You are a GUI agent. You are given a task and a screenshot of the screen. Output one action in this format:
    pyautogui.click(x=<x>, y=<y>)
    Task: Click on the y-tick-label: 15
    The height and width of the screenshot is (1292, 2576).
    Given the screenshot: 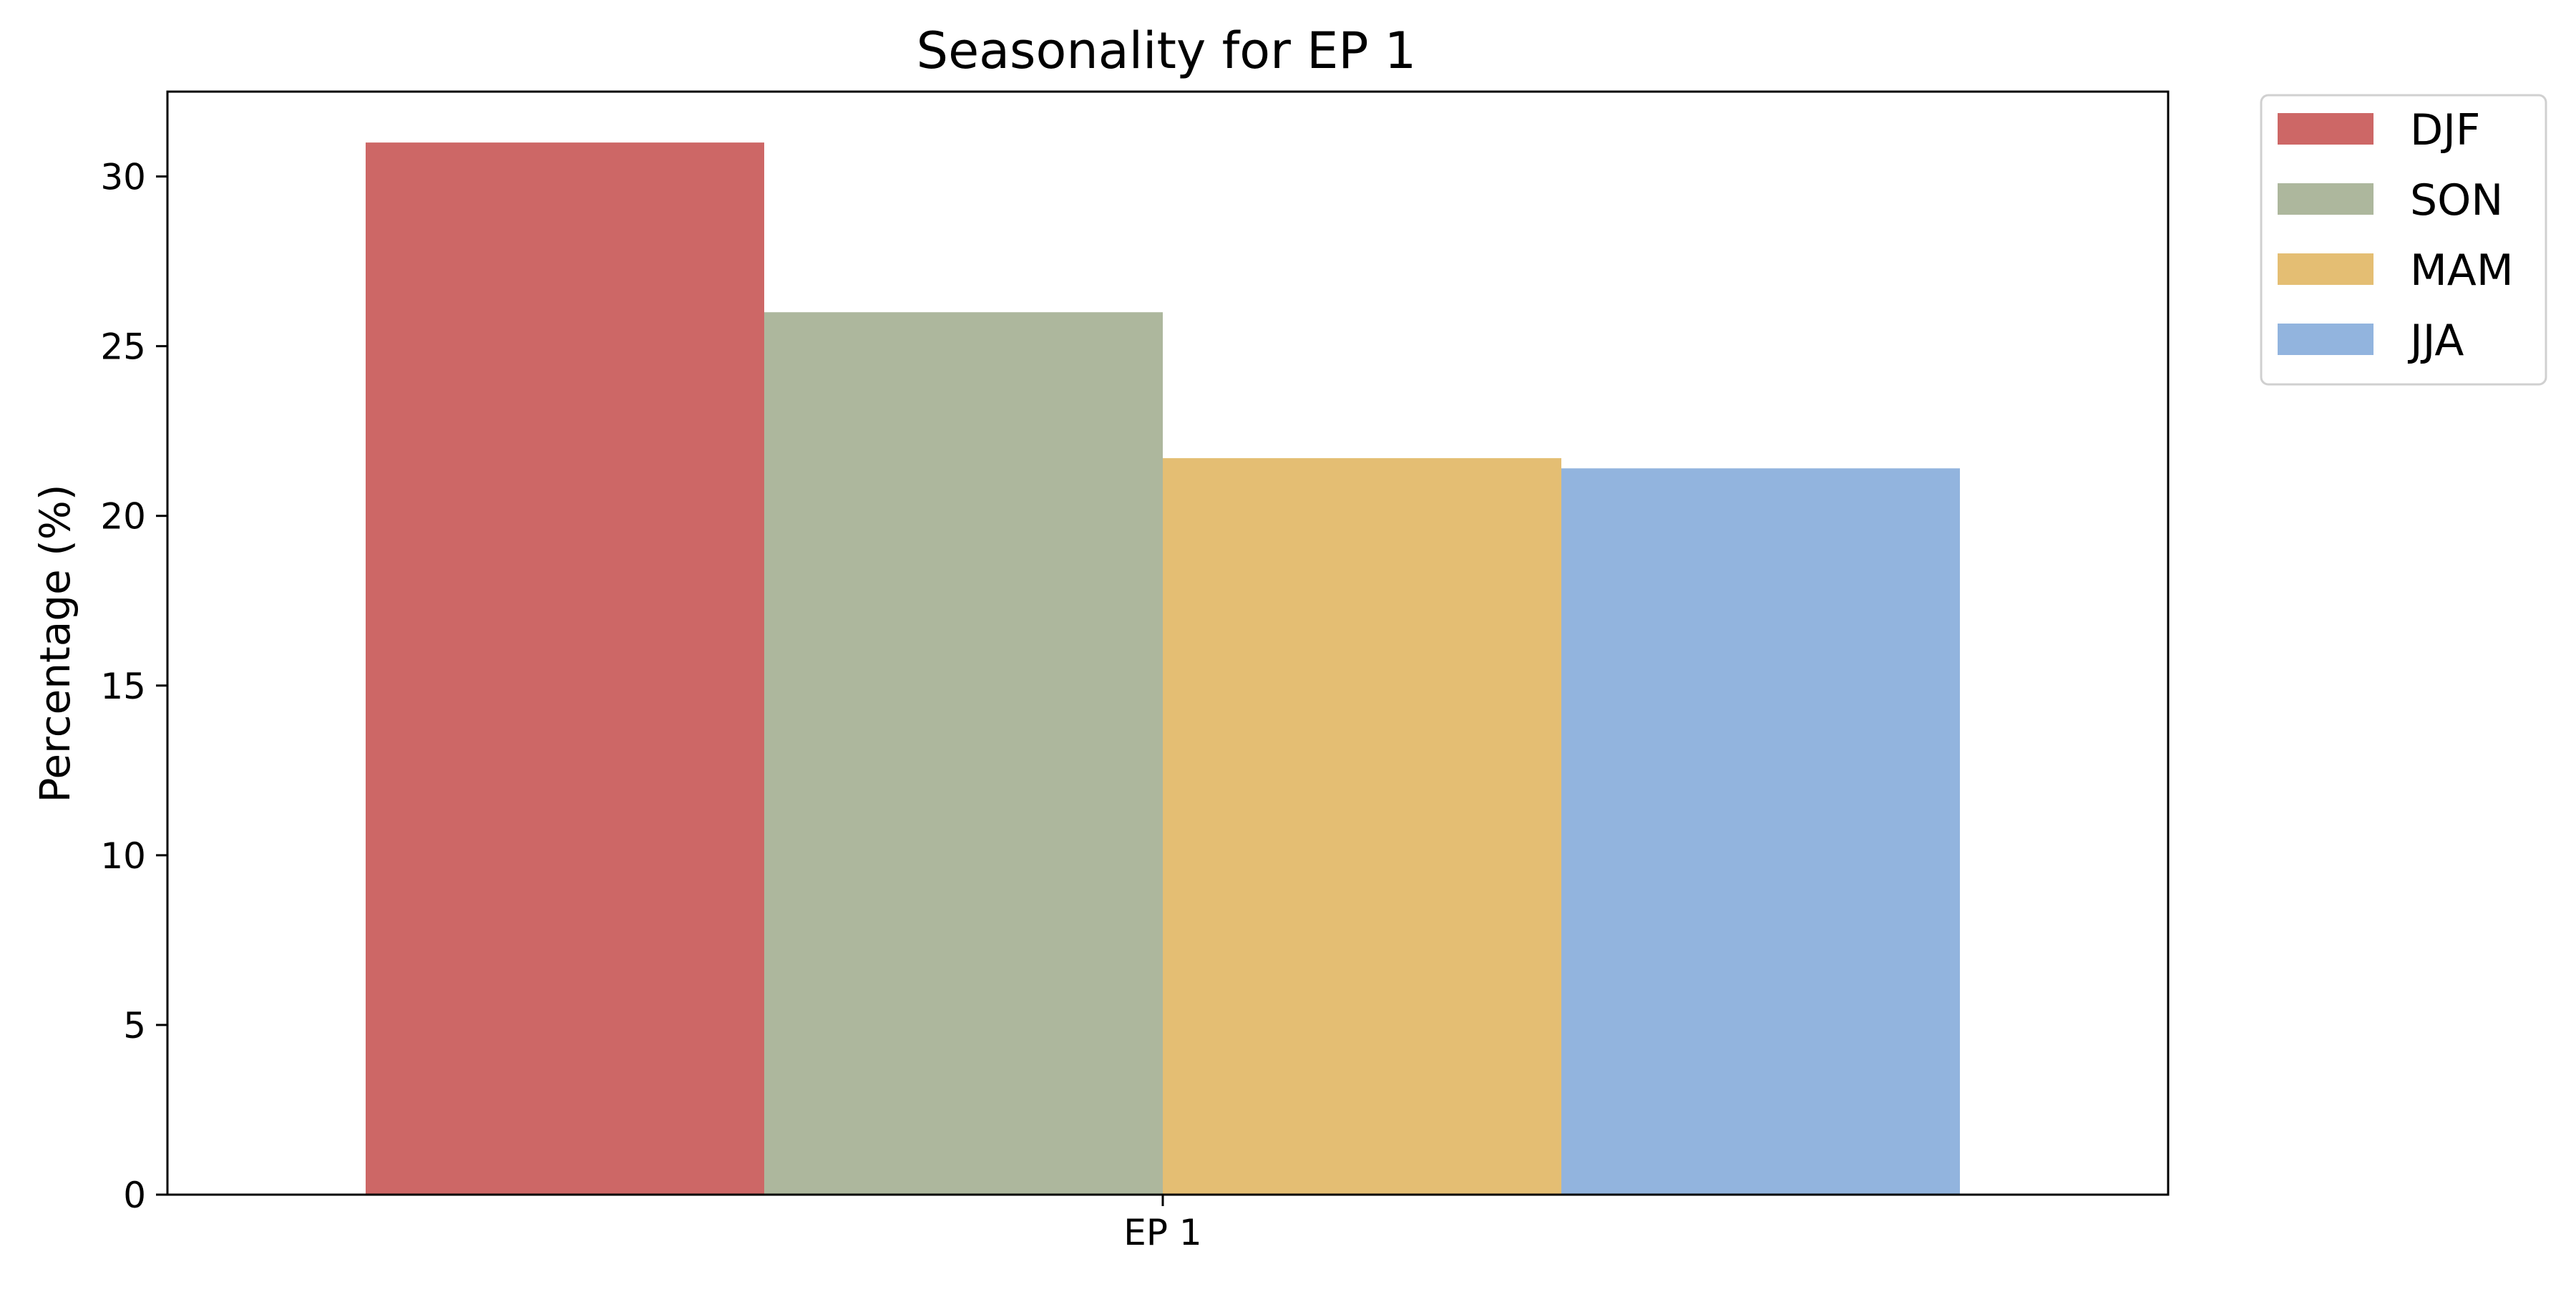 What is the action you would take?
    pyautogui.click(x=123, y=686)
    